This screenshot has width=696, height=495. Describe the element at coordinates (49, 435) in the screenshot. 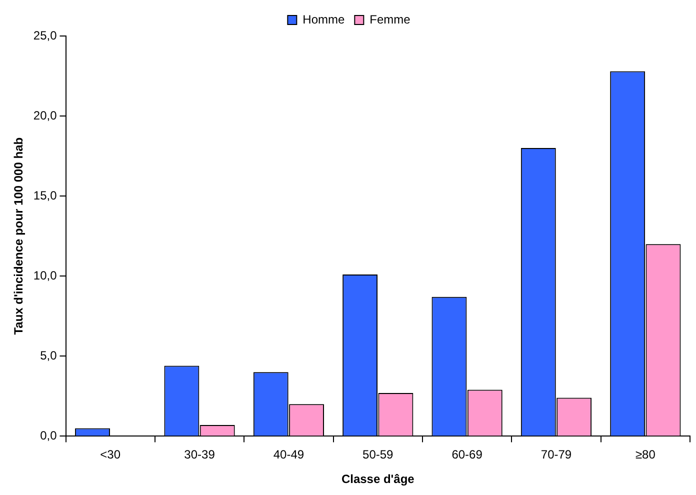

I see `y-tick-label: 0,0` at that location.